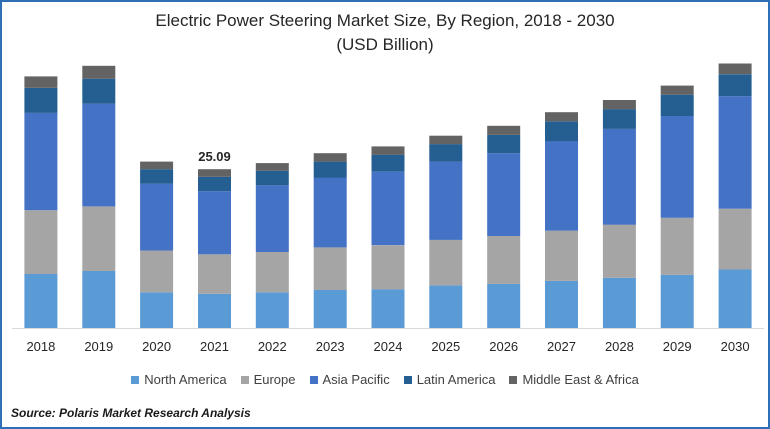 The image size is (770, 429). Describe the element at coordinates (446, 140) in the screenshot. I see `bar-segment-2025-middle-east-africa` at that location.